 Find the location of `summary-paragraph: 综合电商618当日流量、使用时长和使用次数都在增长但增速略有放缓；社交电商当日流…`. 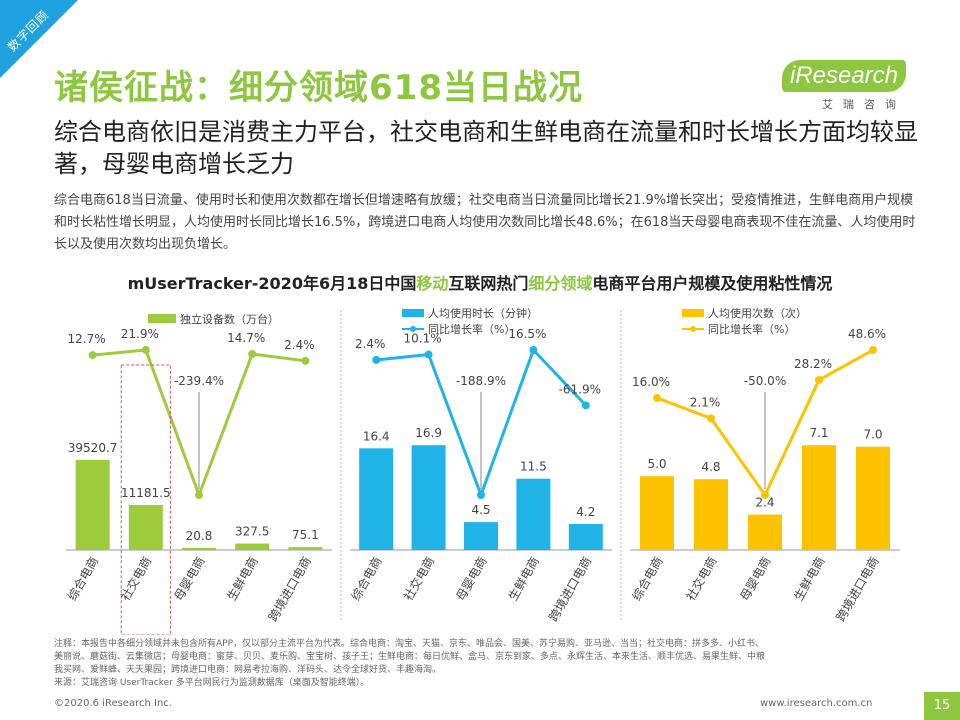

summary-paragraph: 综合电商618当日流量、使用时长和使用次数都在增长但增速略有放缓；社交电商当日流… is located at coordinates (485, 222).